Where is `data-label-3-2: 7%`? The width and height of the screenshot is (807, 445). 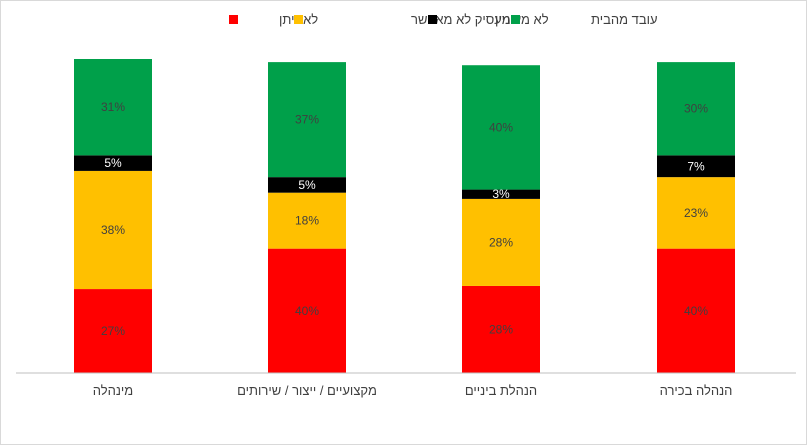
data-label-3-2: 7% is located at coordinates (696, 166).